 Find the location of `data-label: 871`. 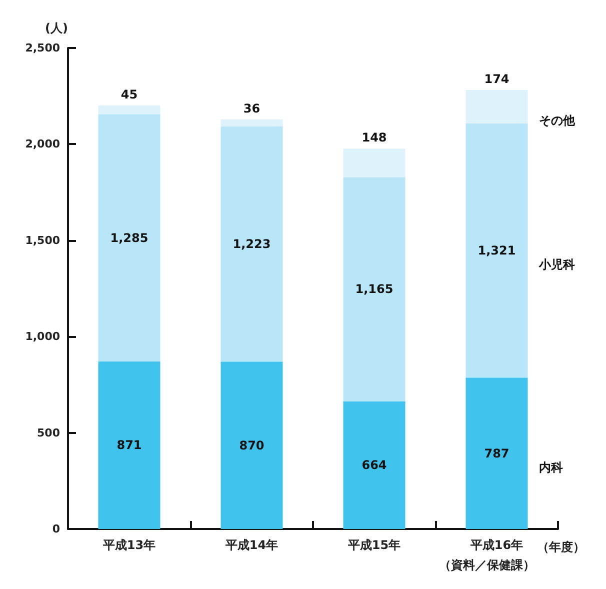

data-label: 871 is located at coordinates (129, 445).